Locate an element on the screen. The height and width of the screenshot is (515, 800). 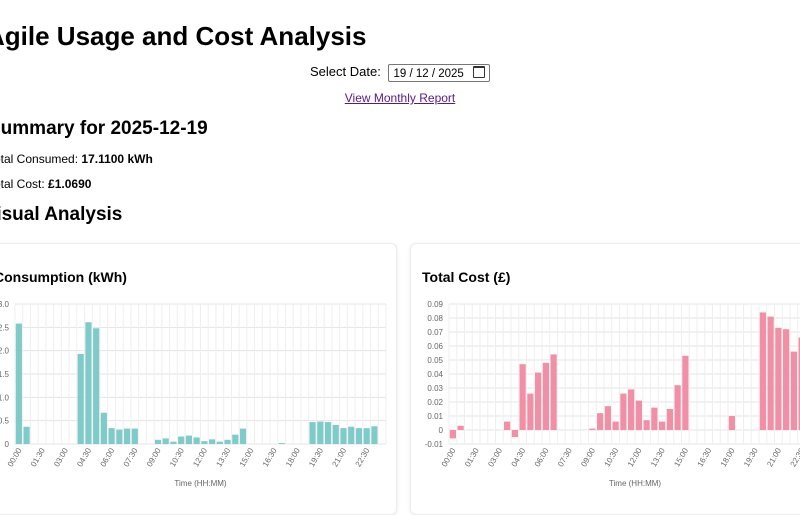
y-tick-label: 3.0 is located at coordinates (5, 304).